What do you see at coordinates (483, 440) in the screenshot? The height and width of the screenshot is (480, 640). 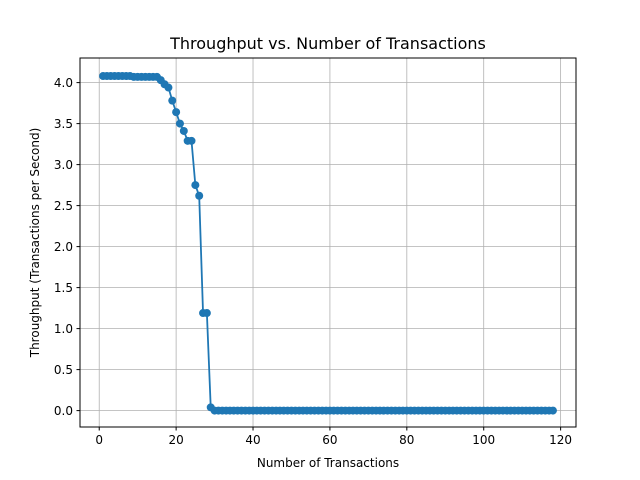 I see `x-tick-label: 100` at bounding box center [483, 440].